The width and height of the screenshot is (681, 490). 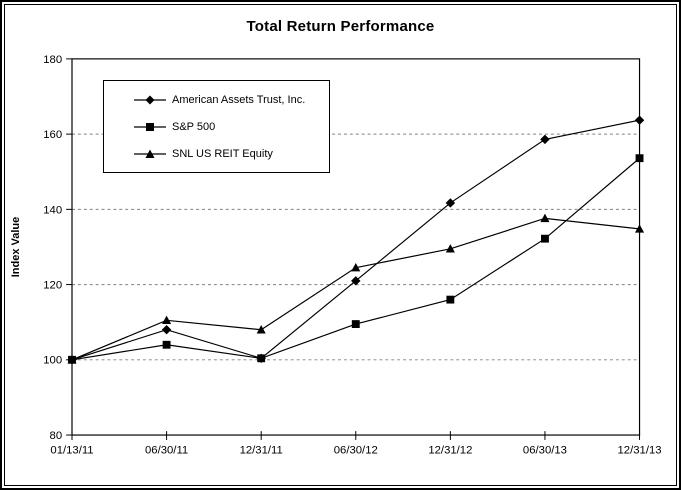 I want to click on y-tick-label-80: 80, so click(x=56, y=436).